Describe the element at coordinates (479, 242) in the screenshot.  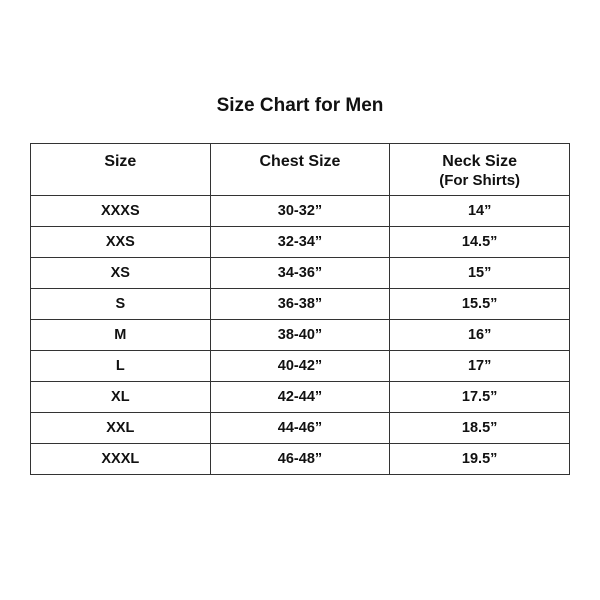
I see `cell-neck: 14.5”` at that location.